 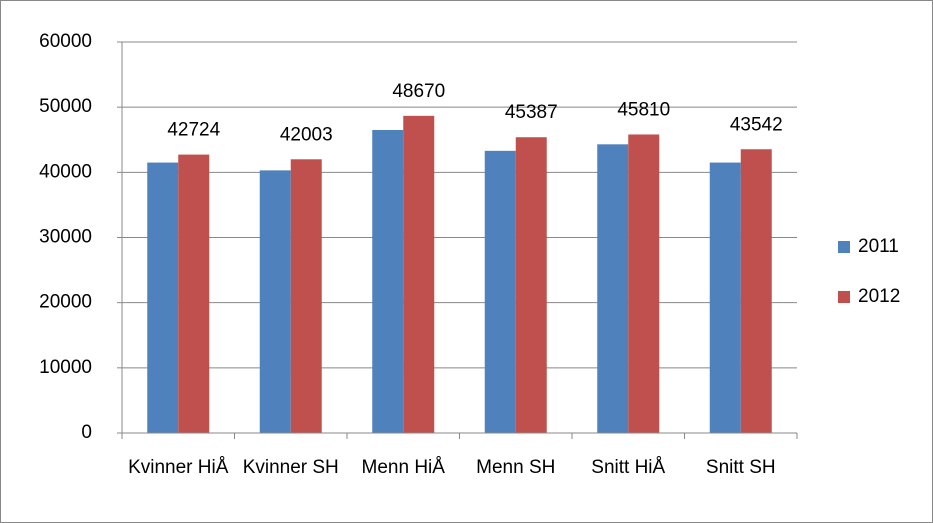 What do you see at coordinates (643, 109) in the screenshot?
I see `data-label: 45810` at bounding box center [643, 109].